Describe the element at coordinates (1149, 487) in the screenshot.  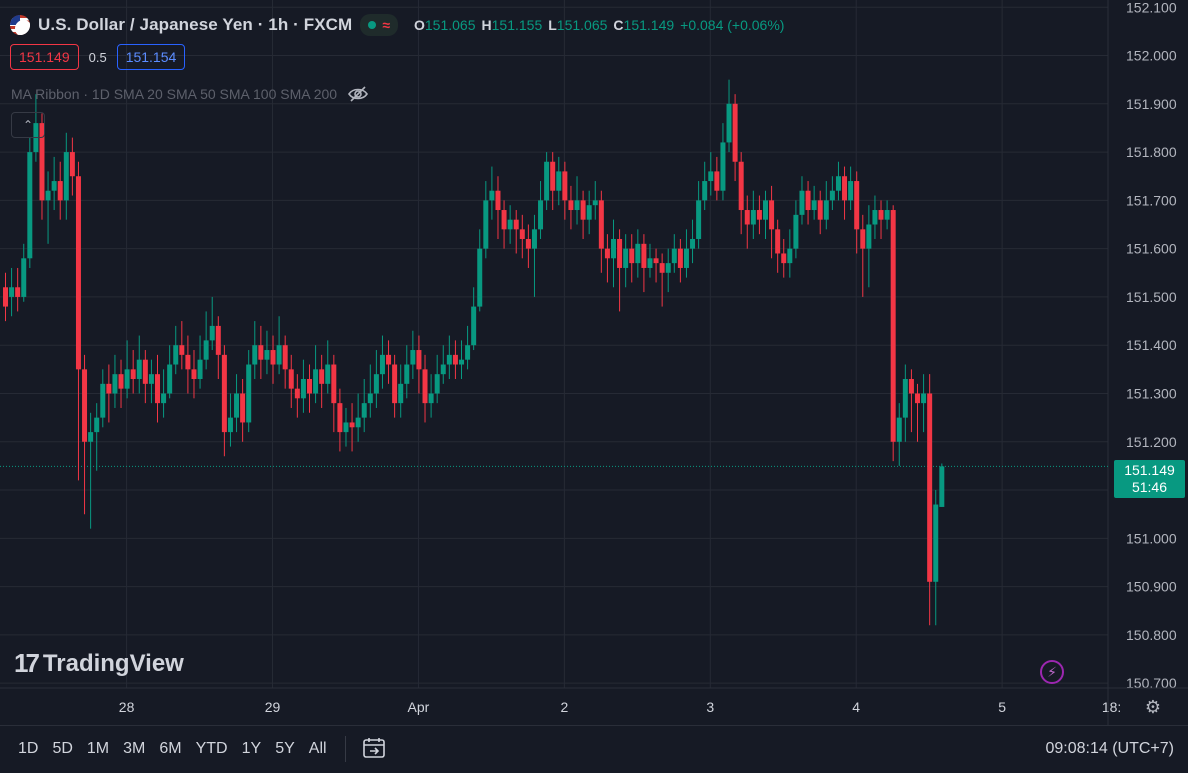
I see `bar-countdown: 51:46` at that location.